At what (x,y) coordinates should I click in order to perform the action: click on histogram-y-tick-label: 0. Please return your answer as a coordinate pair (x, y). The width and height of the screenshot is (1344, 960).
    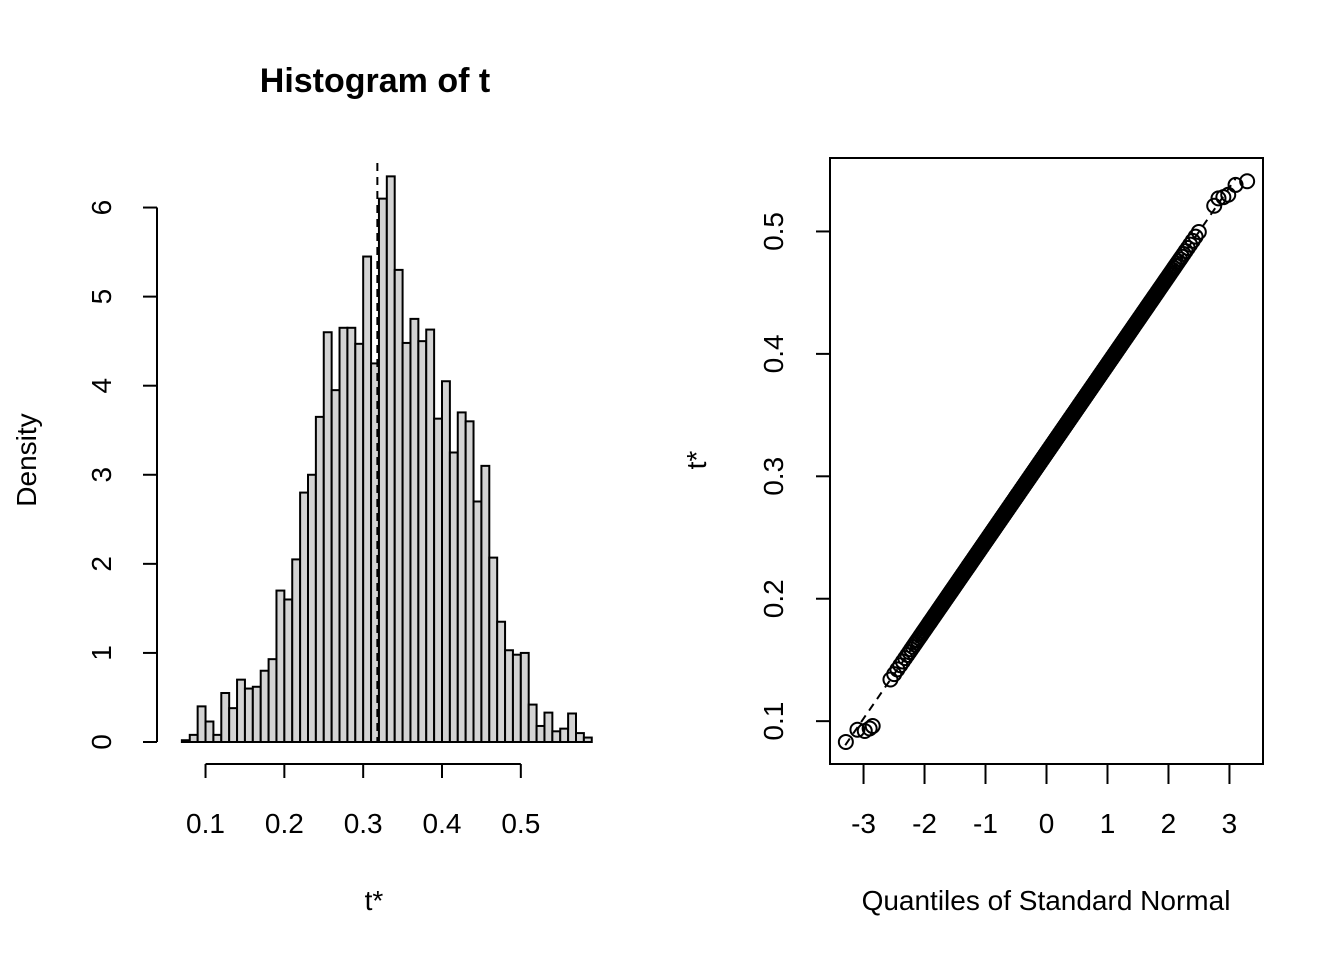
    Looking at the image, I should click on (101, 742).